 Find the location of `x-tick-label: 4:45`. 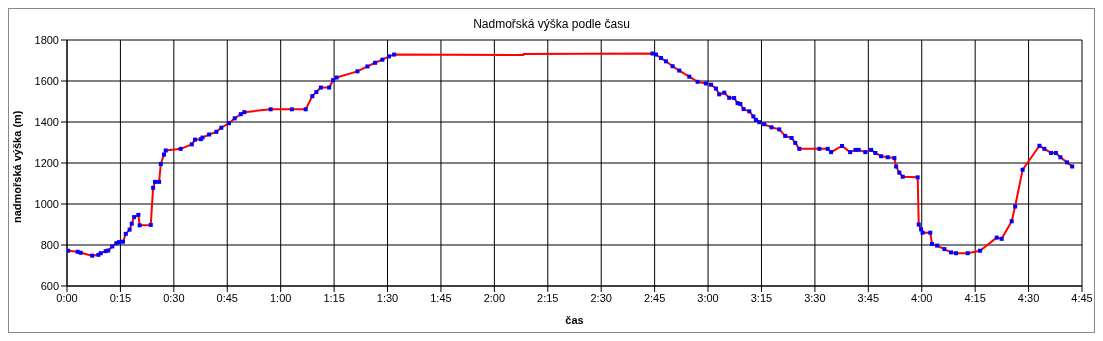

x-tick-label: 4:45 is located at coordinates (1082, 297).